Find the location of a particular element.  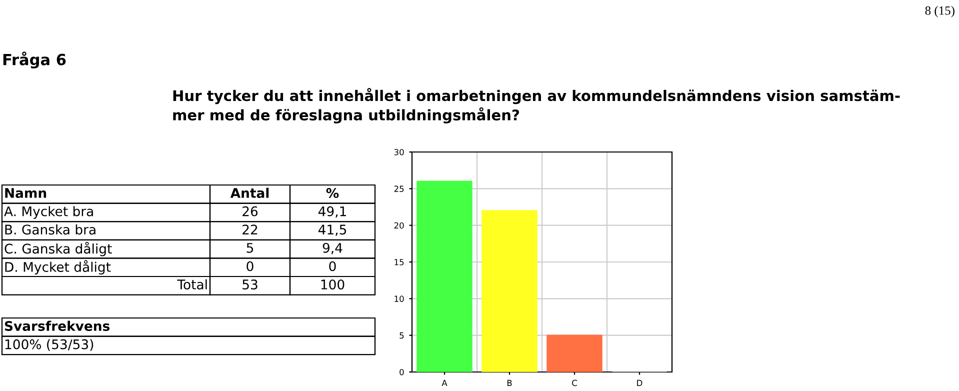

text: 22 is located at coordinates (250, 229).